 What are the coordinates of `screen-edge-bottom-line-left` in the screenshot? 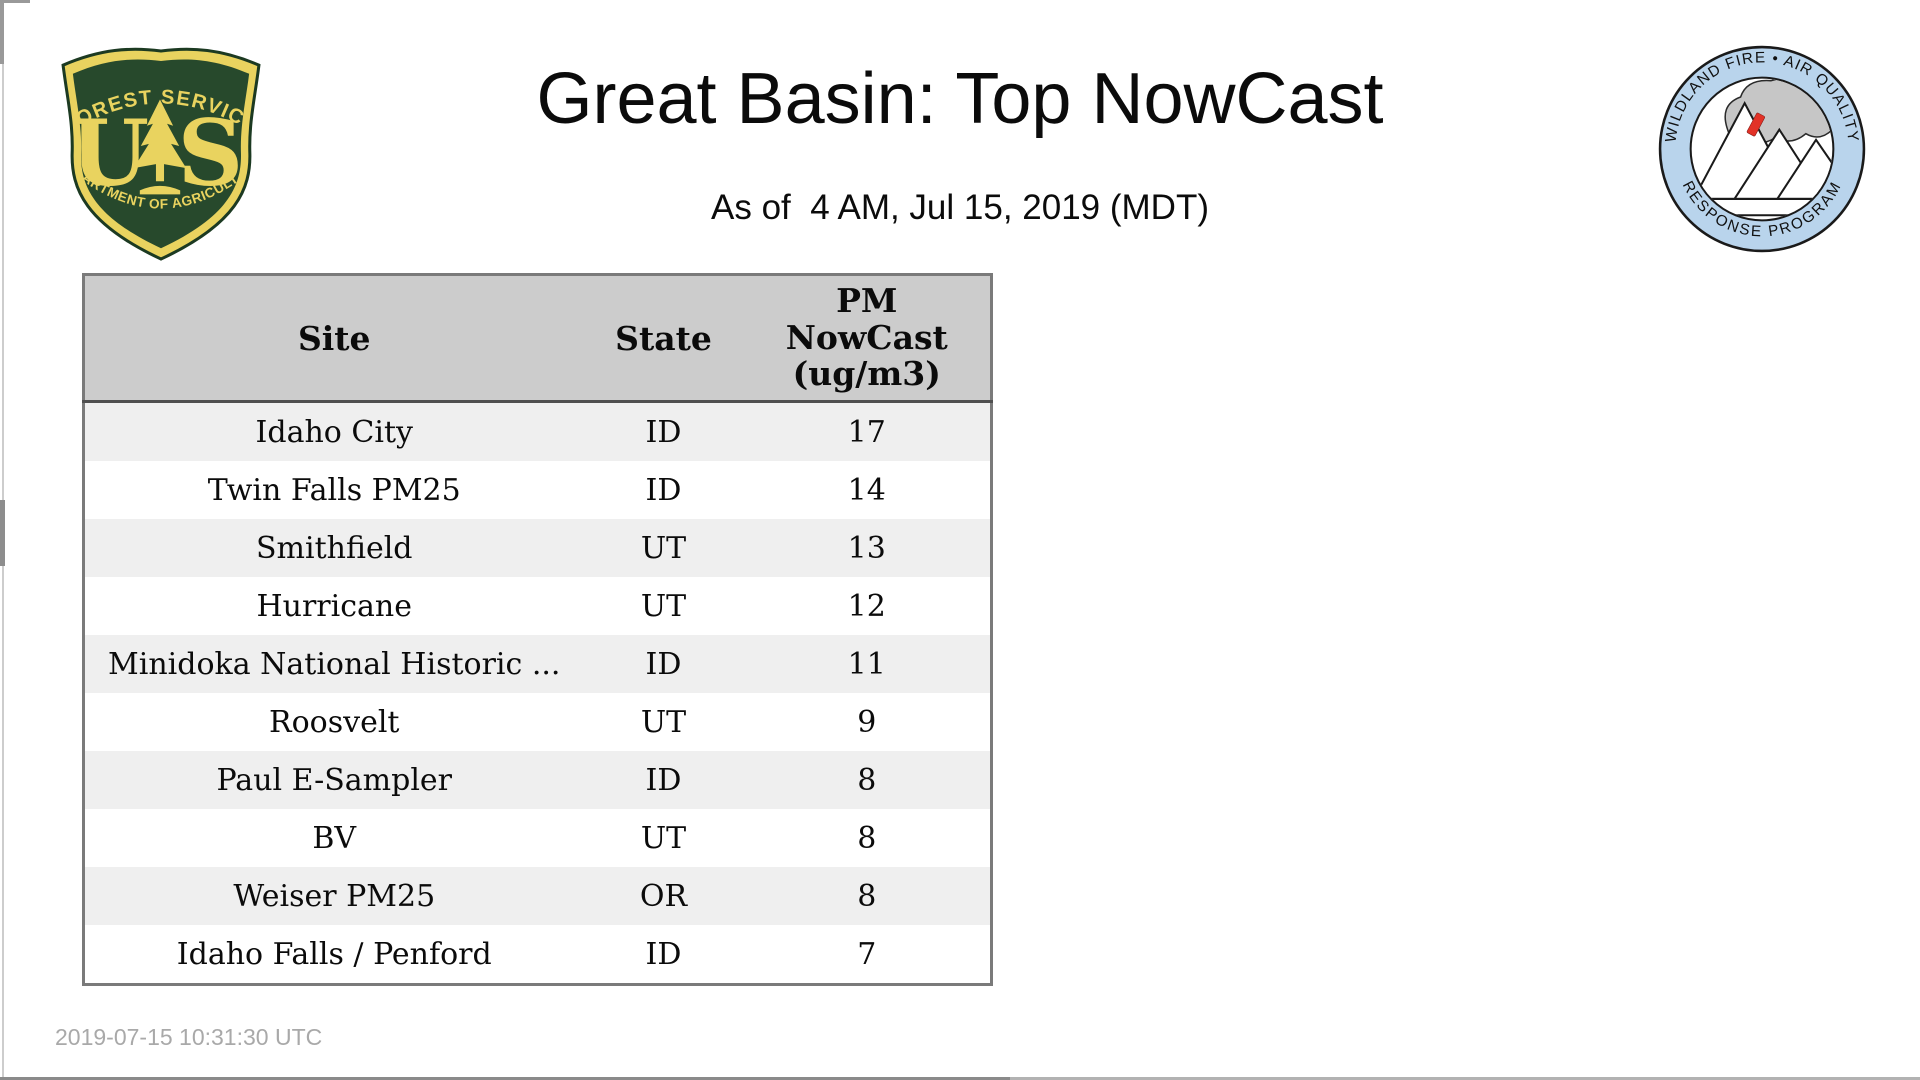 It's located at (505, 1078).